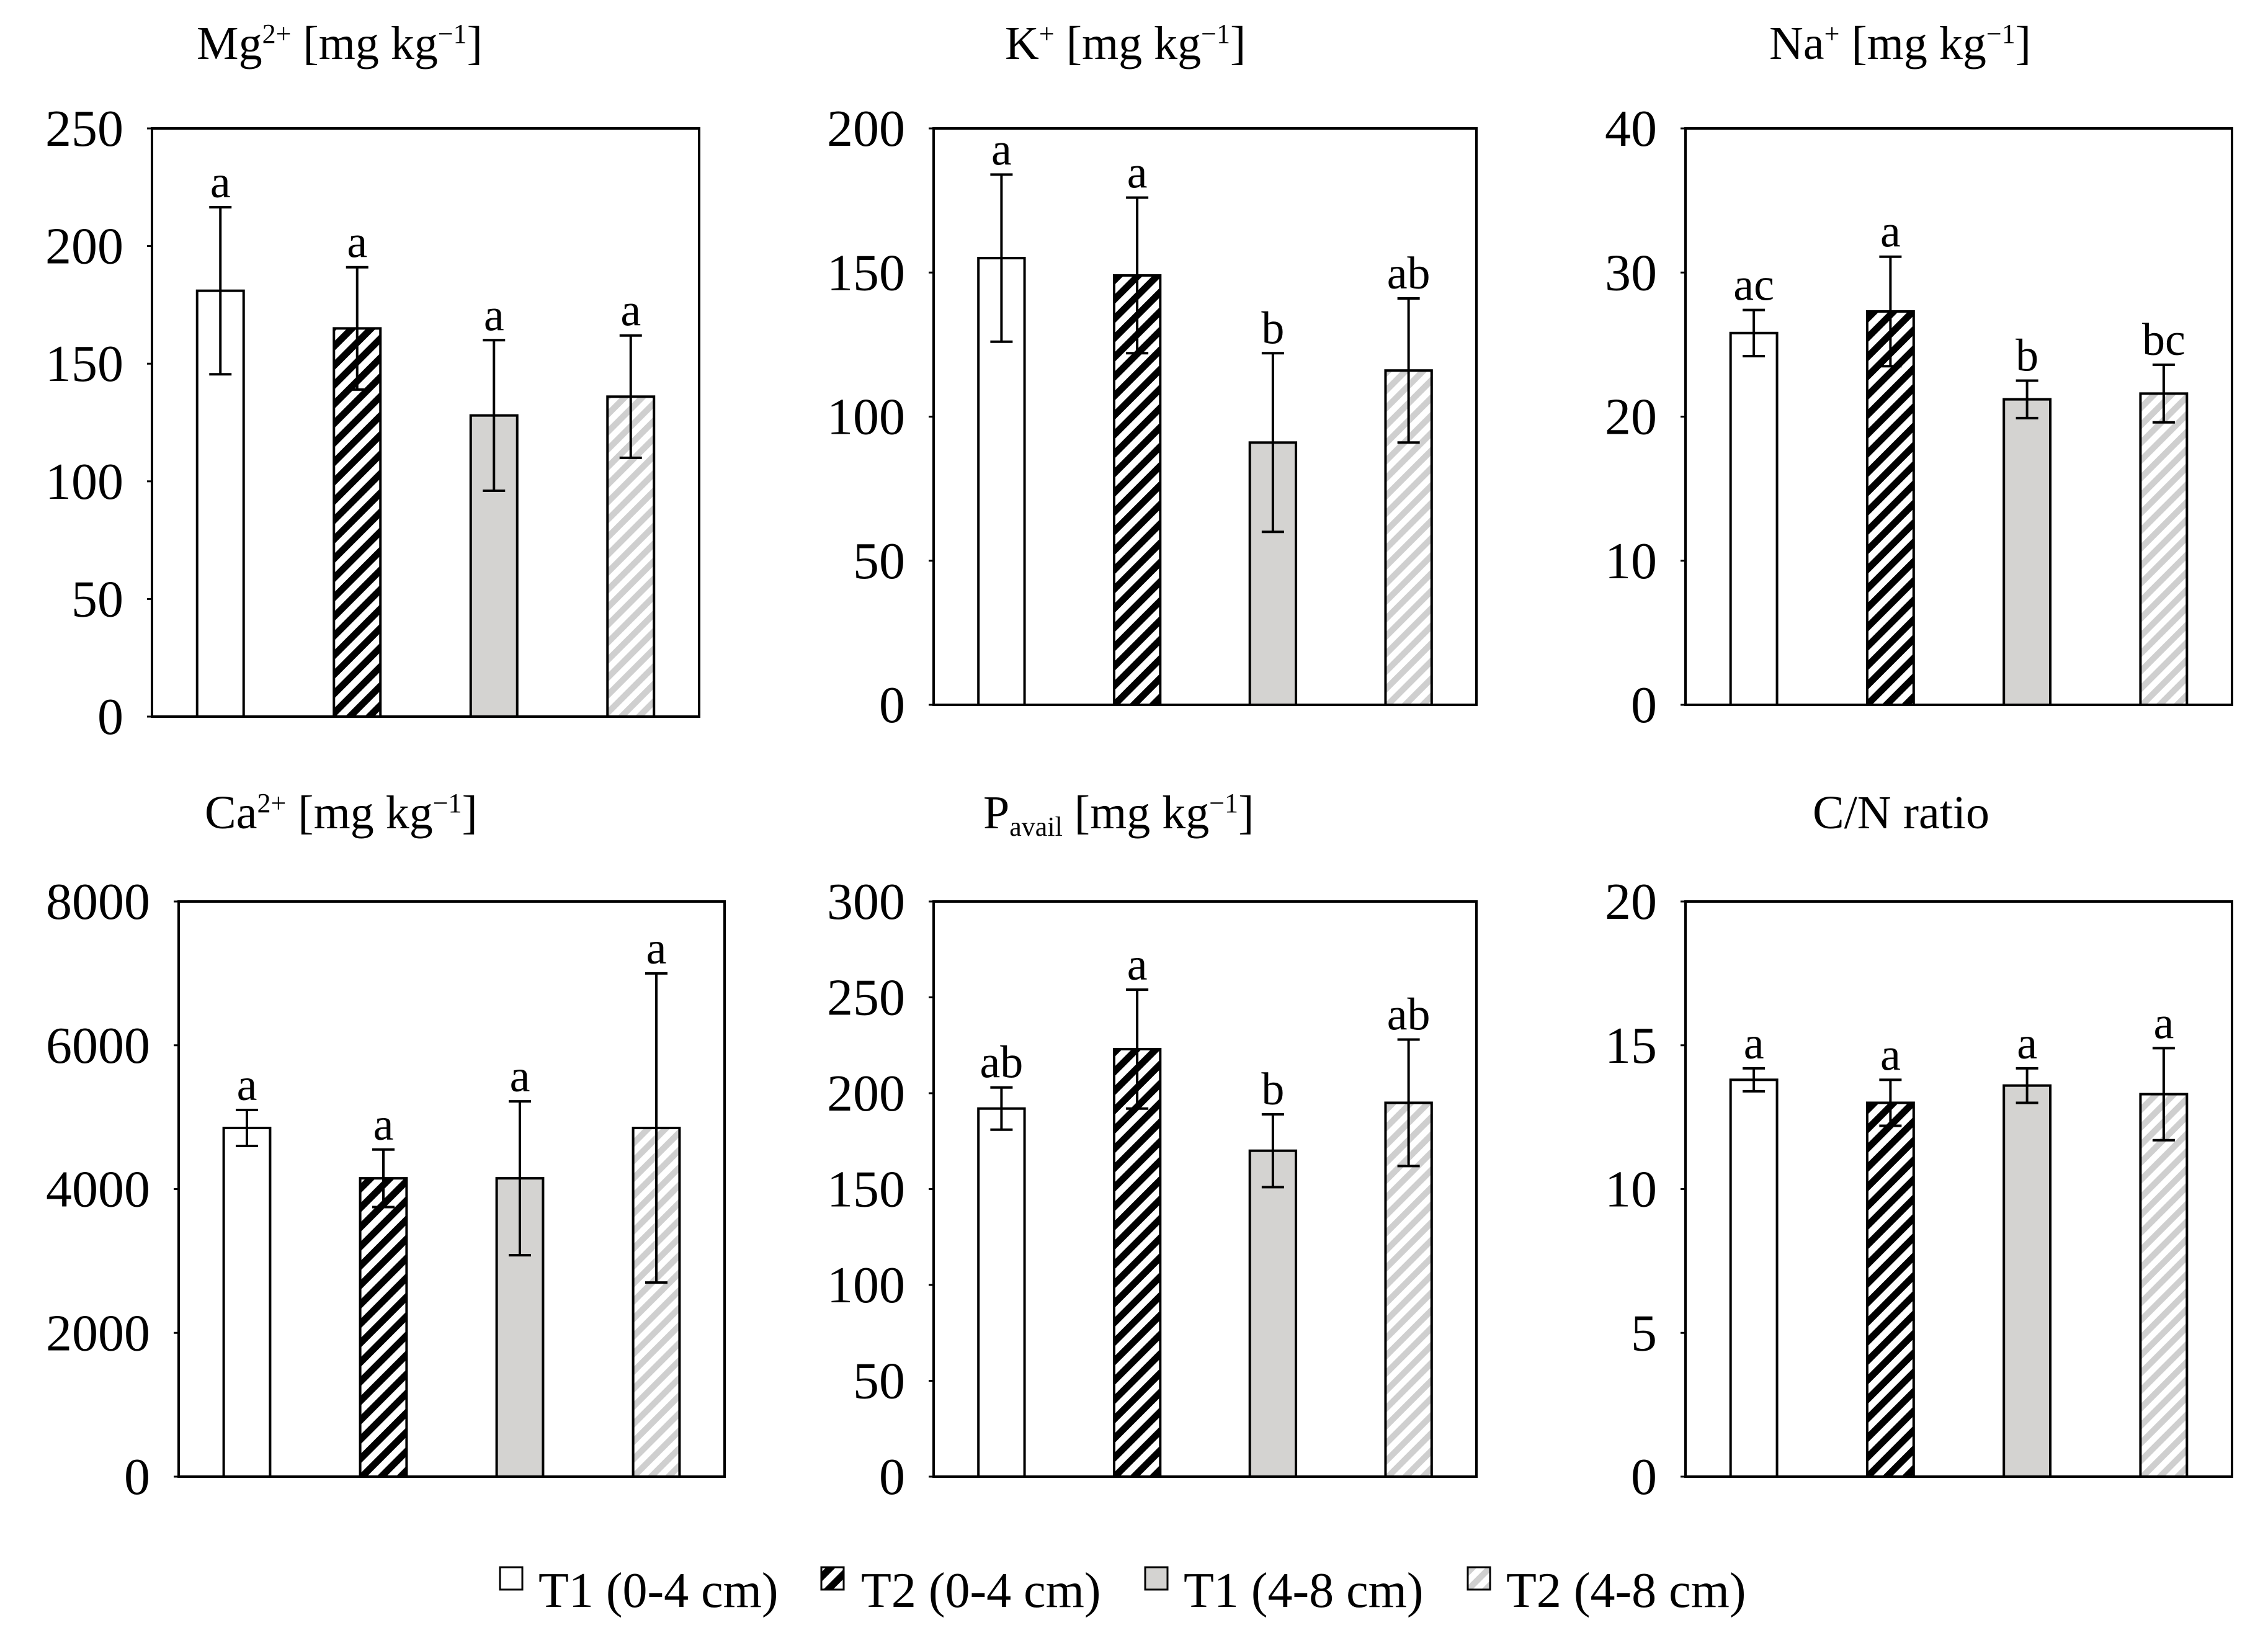 Image resolution: width=2268 pixels, height=1633 pixels. Describe the element at coordinates (1631, 273) in the screenshot. I see `y-tick-label: 30` at that location.